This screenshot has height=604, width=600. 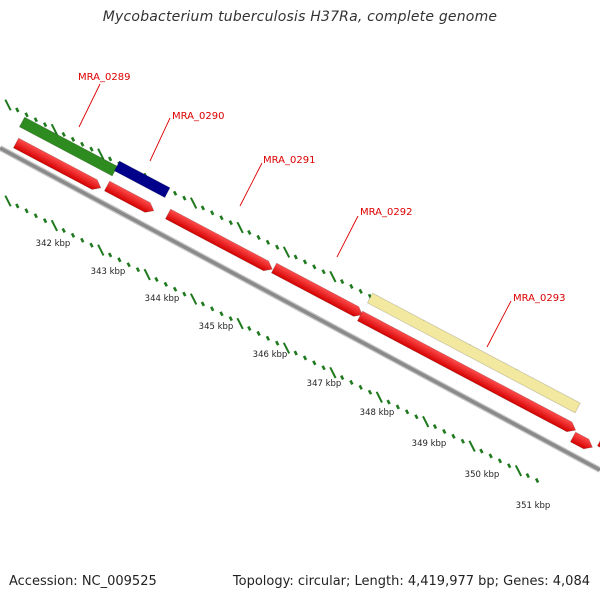 What do you see at coordinates (216, 327) in the screenshot?
I see `scale-label: 345 kbp` at bounding box center [216, 327].